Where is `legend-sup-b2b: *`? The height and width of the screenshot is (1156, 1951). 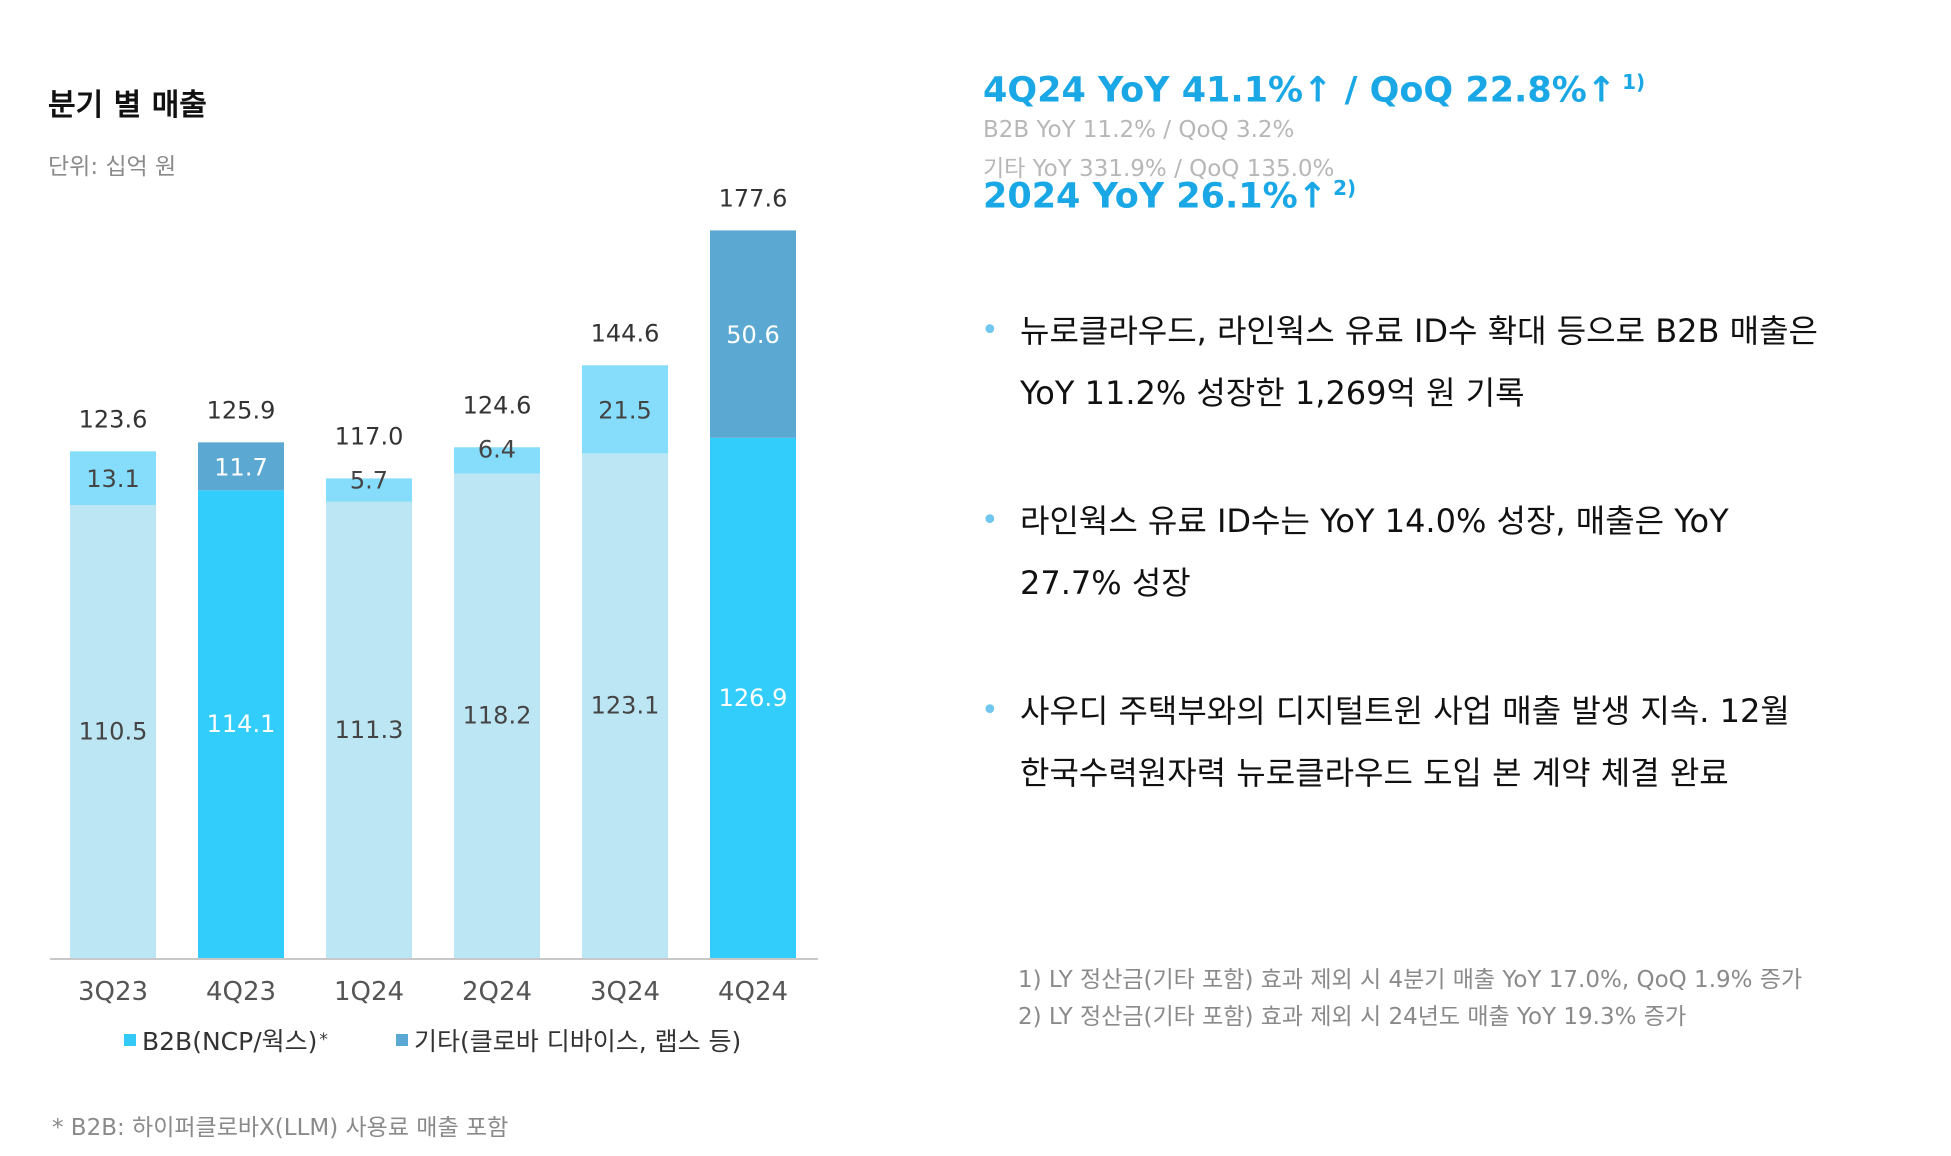 legend-sup-b2b: * is located at coordinates (323, 1040).